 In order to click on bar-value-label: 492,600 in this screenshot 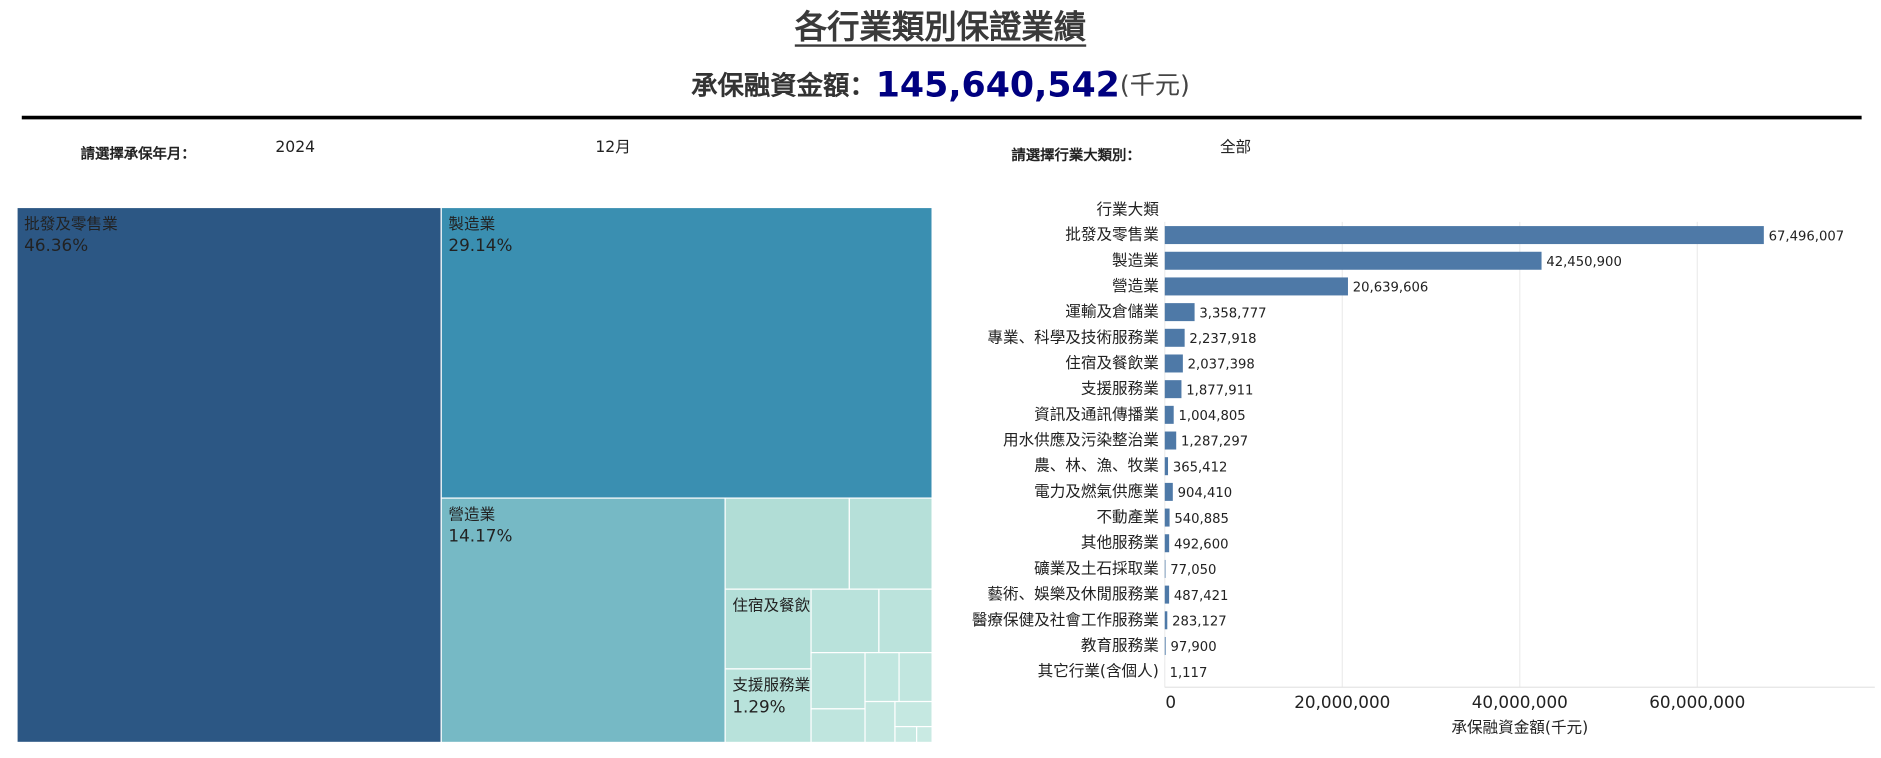, I will do `click(1201, 544)`.